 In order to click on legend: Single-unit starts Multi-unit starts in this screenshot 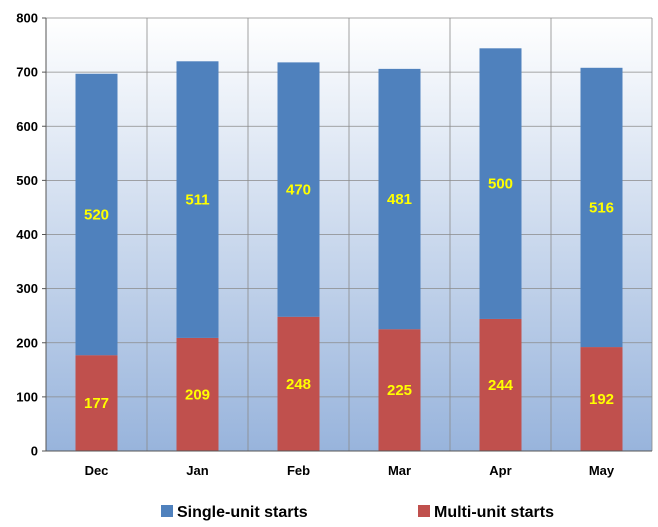, I will do `click(357, 512)`.